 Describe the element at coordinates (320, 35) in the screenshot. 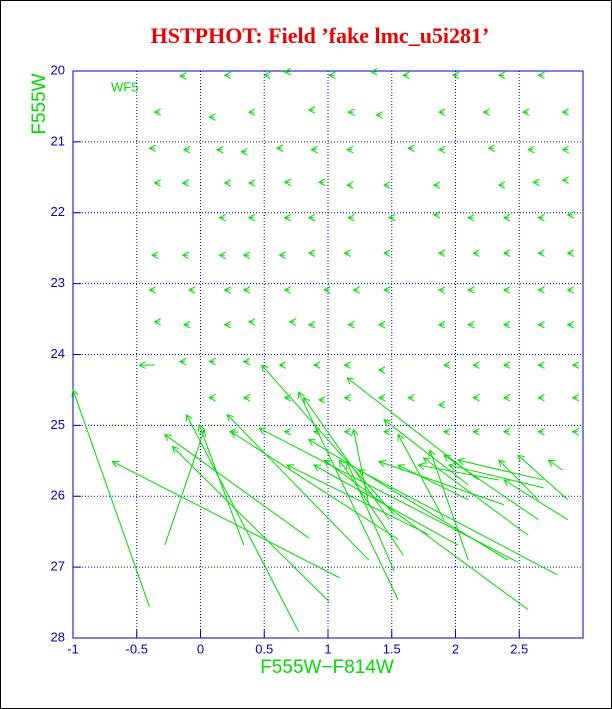

I see `chart-title: HSTPHOT: Field ’fake lmc_u5i281’` at that location.